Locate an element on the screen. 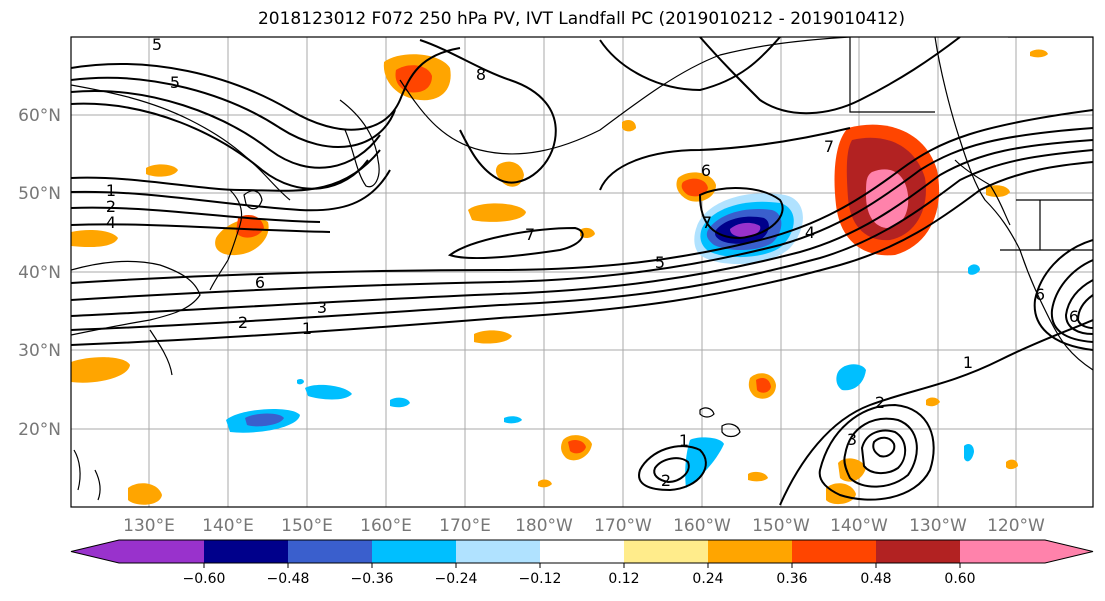 This screenshot has height=601, width=1105. colorbar-tick-label: −0.60 is located at coordinates (204, 579).